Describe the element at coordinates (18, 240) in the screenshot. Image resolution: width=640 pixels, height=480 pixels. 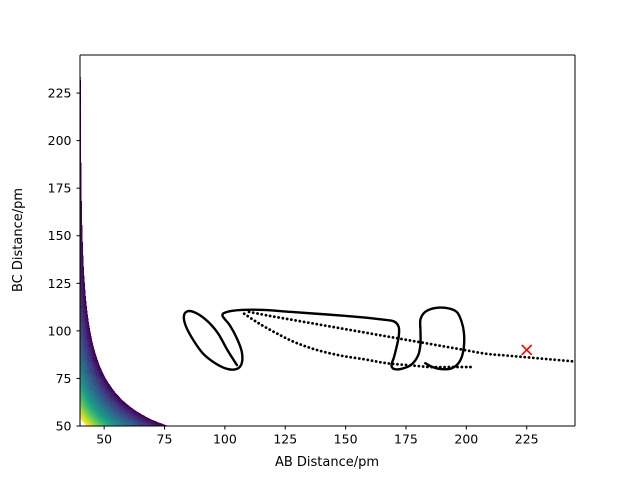
I see `y-axis-label: BC Distance/pm` at that location.